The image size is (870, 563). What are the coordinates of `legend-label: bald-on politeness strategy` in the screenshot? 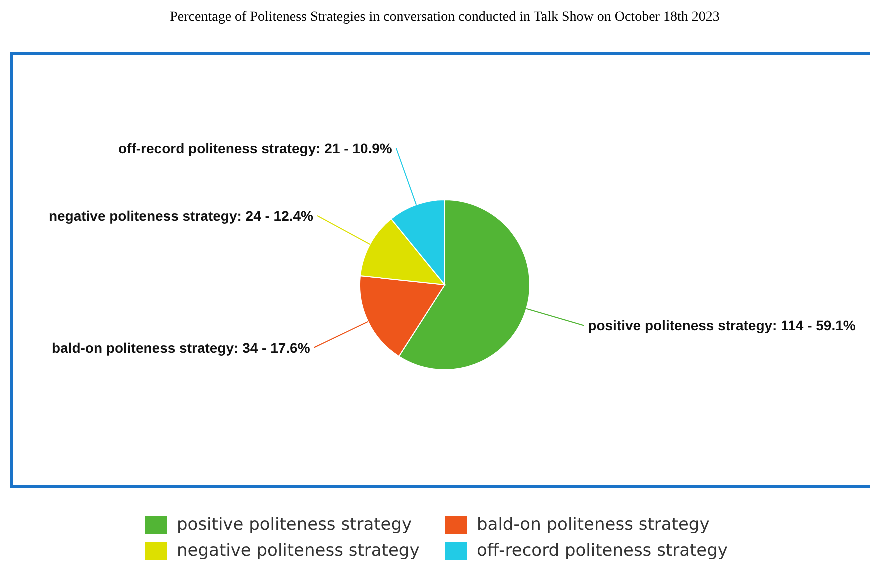 It's located at (593, 525).